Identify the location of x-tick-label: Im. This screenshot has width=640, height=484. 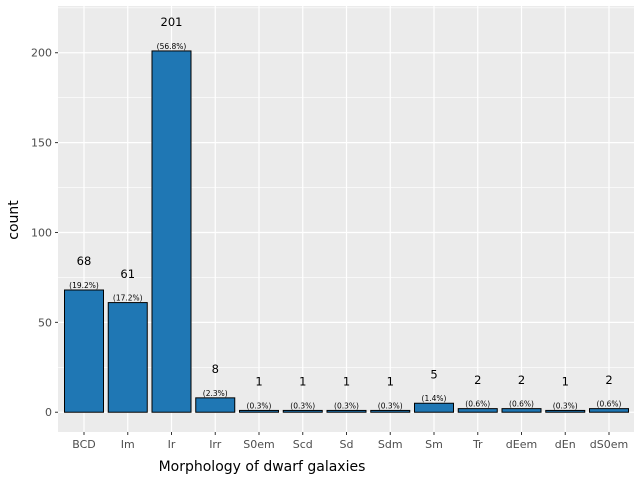
(128, 444).